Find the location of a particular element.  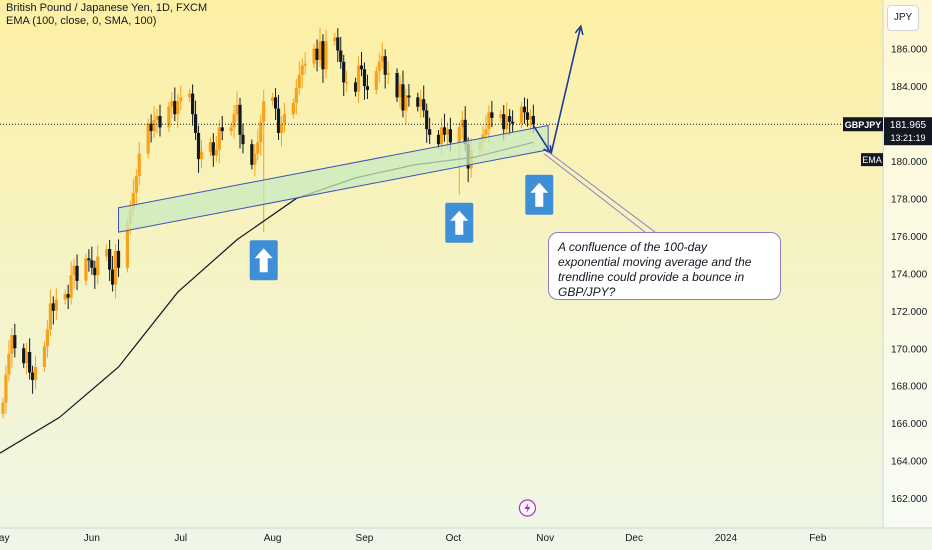

indicator-legend: EMA (100, close, 0, SMA, 100) is located at coordinates (81, 21).